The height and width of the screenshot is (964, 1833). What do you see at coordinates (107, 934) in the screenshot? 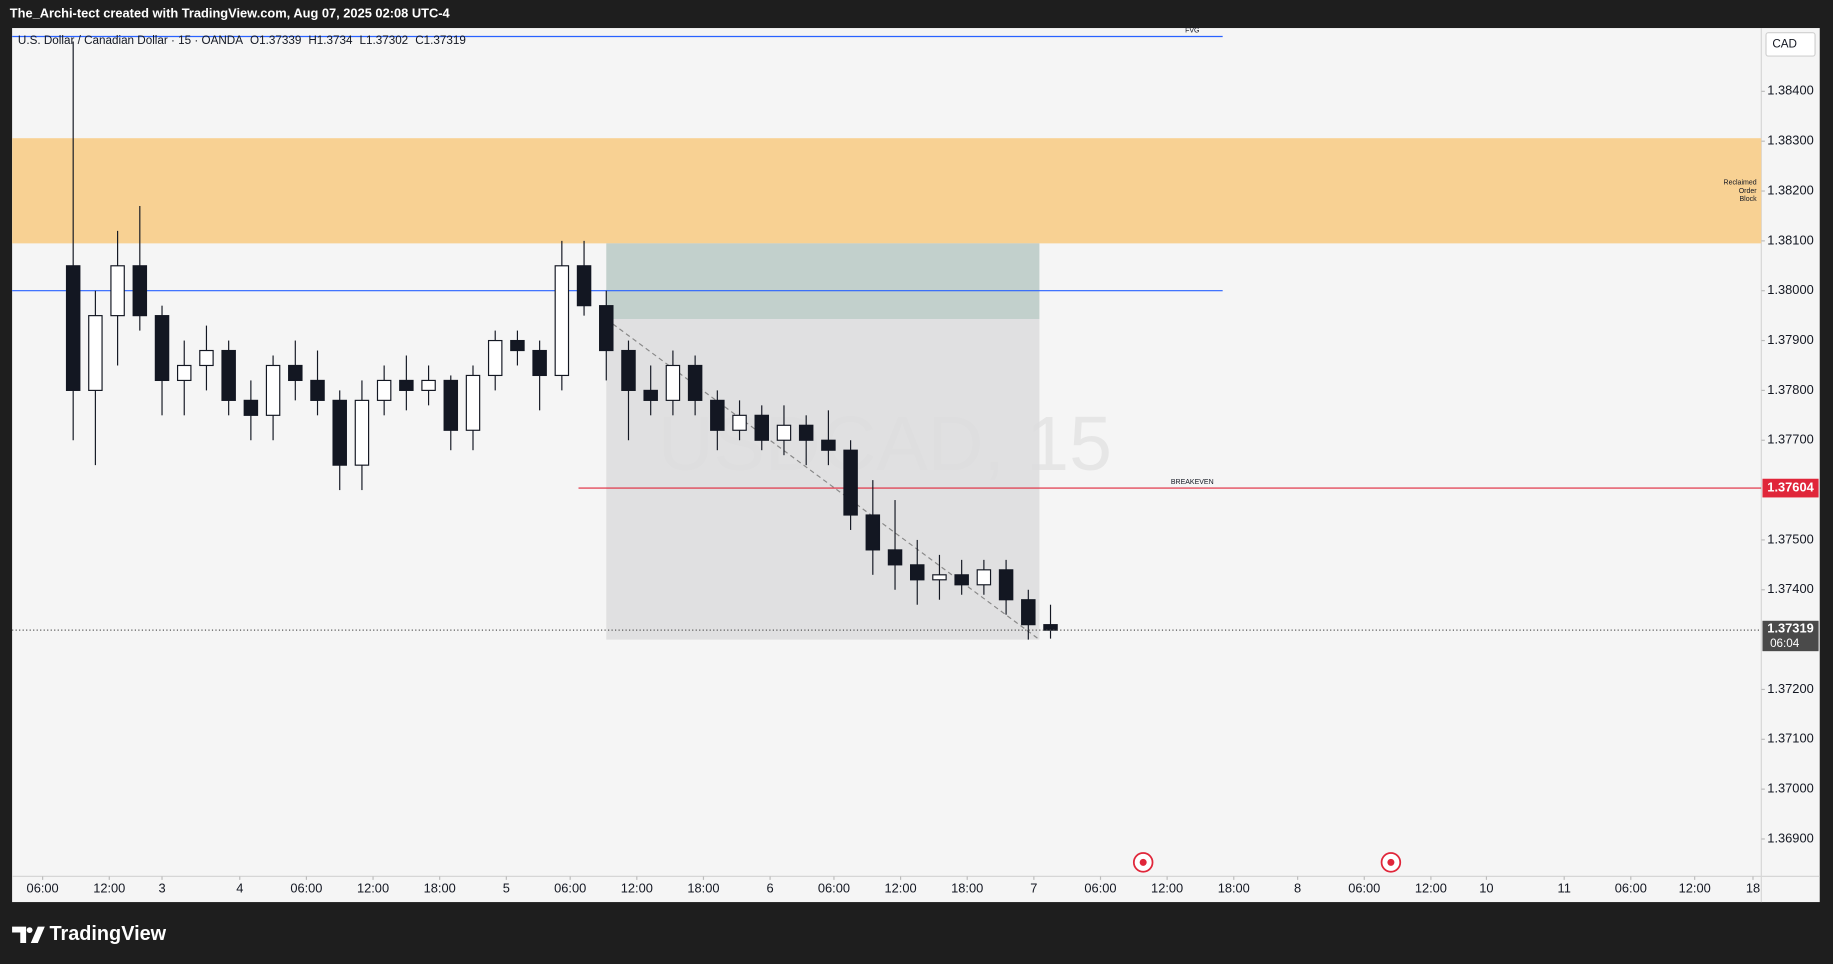
I see `brand: TradingView` at bounding box center [107, 934].